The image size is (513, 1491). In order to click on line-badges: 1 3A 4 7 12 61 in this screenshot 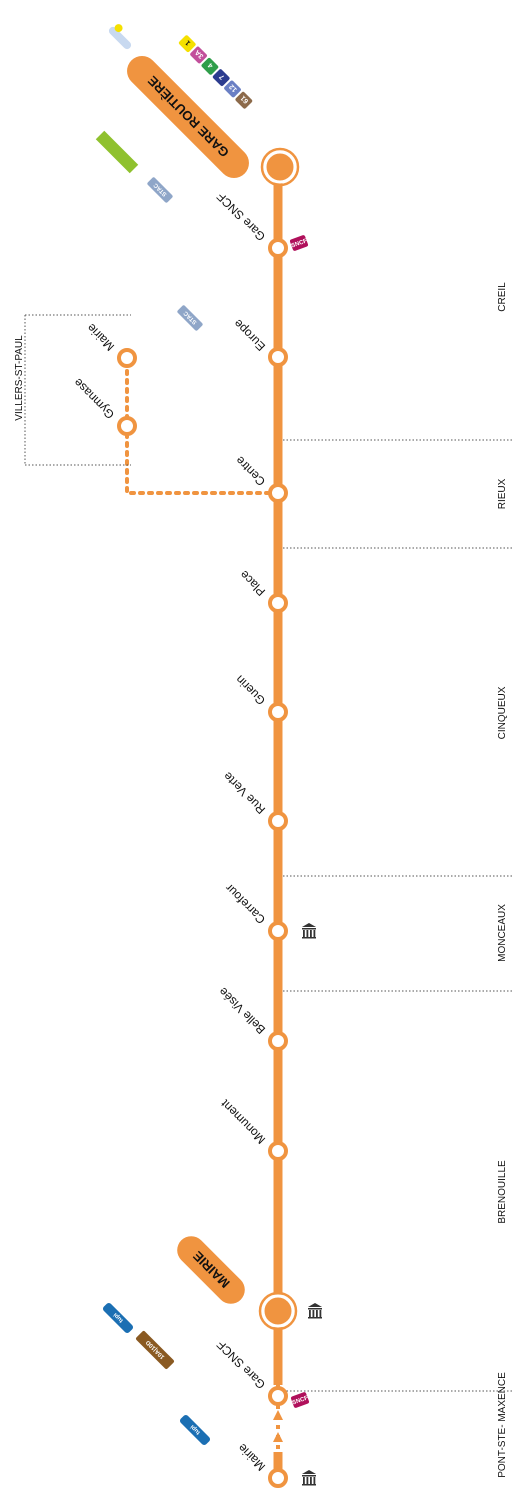, I will do `click(215, 72)`.